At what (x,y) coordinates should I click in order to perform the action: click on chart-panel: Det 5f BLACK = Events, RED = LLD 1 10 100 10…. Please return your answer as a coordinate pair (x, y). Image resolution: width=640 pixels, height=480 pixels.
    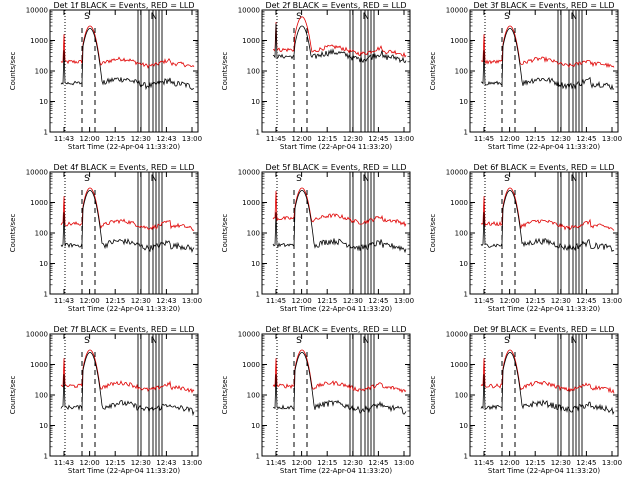
    Looking at the image, I should click on (317, 238).